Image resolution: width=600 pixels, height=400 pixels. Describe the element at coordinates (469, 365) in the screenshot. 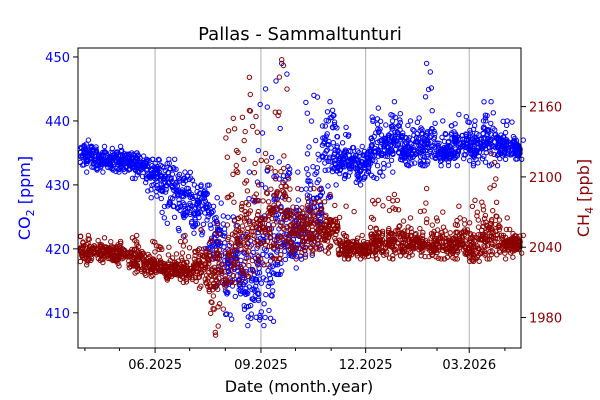

I see `x-tick-label: 03.2026` at that location.